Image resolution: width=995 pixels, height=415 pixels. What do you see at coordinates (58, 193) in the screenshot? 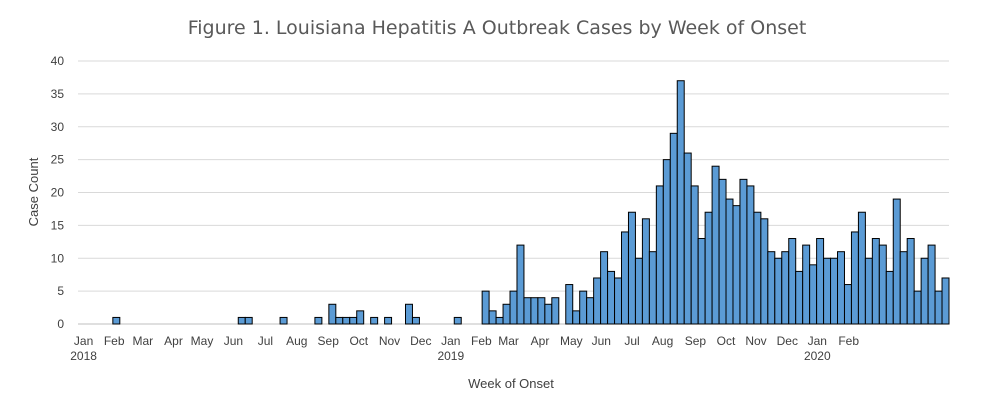
I see `y-tick-label: 20` at bounding box center [58, 193].